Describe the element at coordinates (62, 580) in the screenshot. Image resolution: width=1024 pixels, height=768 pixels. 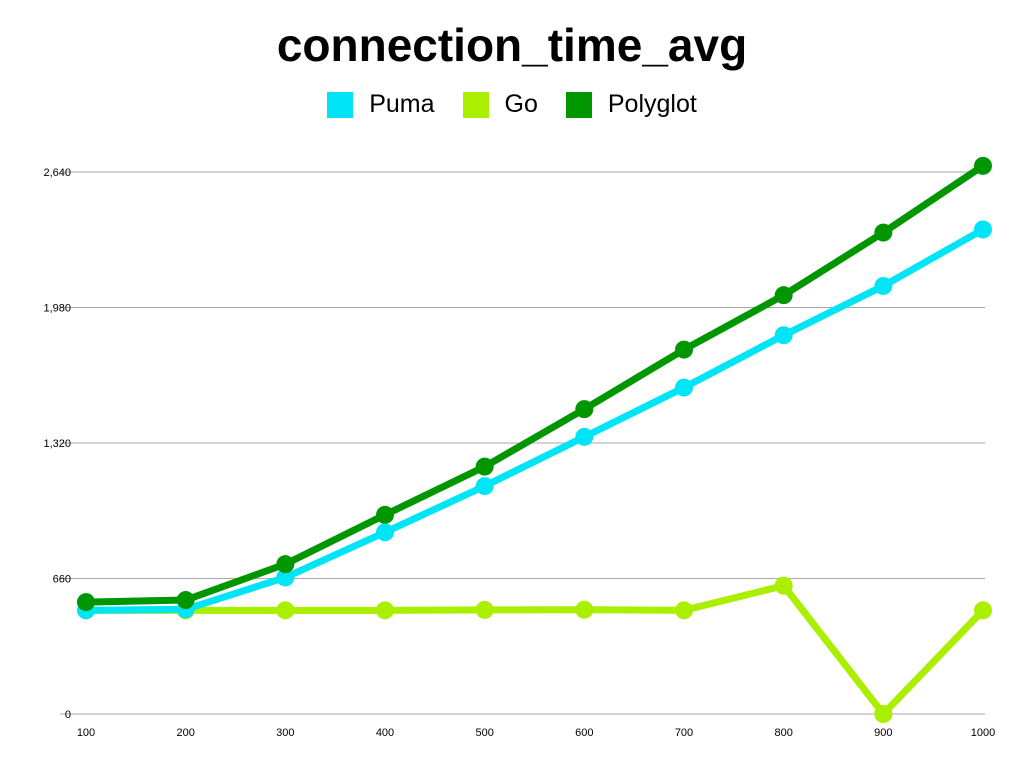
I see `y-tick-label: 660` at that location.